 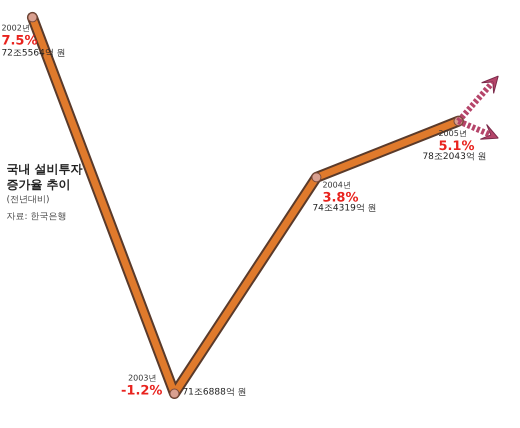 I want to click on data-label: -1.2%, so click(x=141, y=391).